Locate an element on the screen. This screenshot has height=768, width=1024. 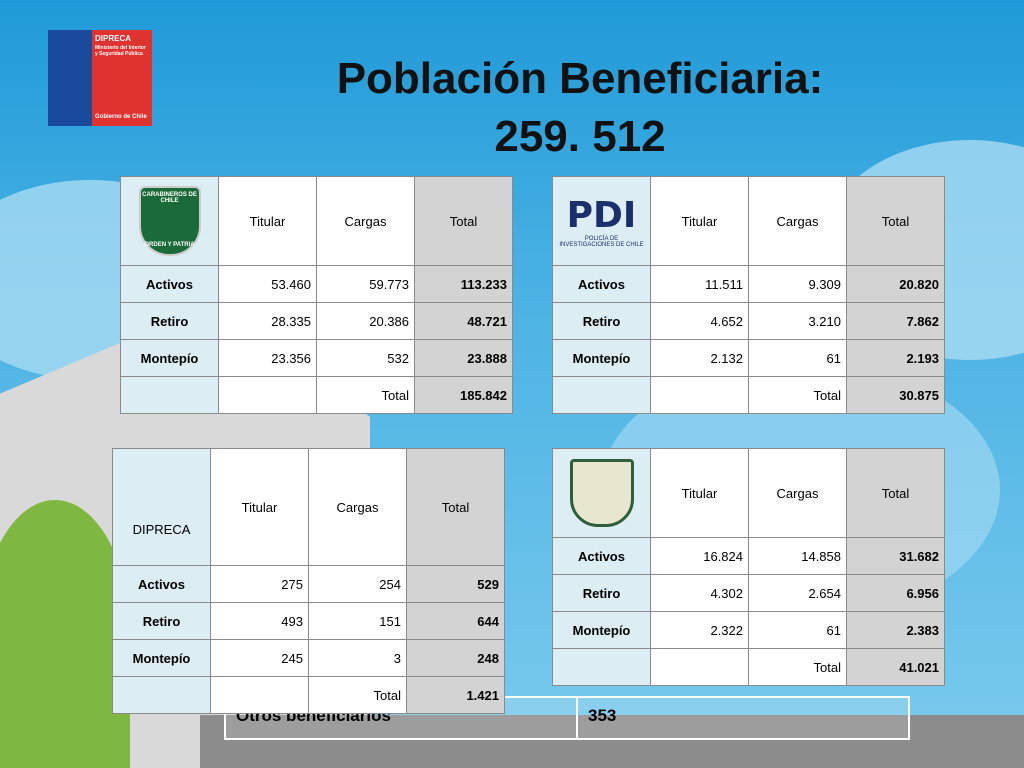
header-row: DIPRECA Titular Cargas Total is located at coordinates (308, 507).